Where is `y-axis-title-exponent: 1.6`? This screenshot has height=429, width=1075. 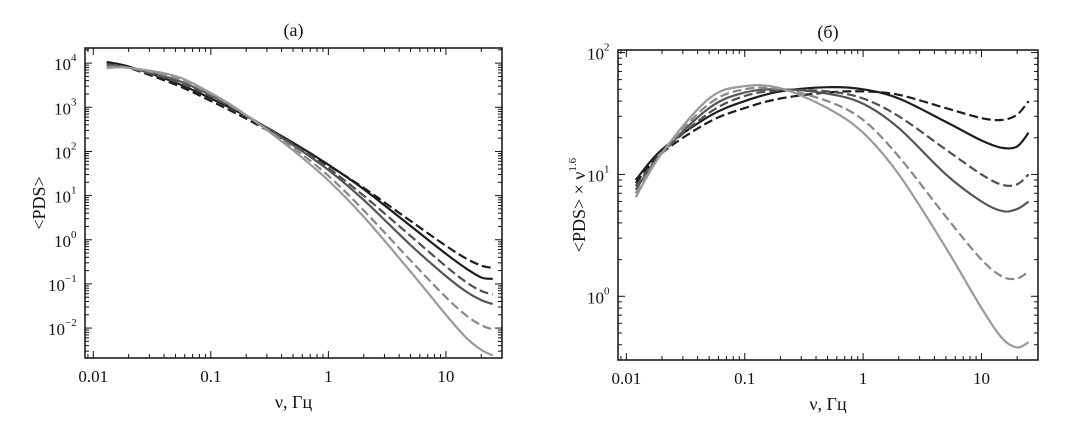
y-axis-title-exponent: 1.6 is located at coordinates (573, 164).